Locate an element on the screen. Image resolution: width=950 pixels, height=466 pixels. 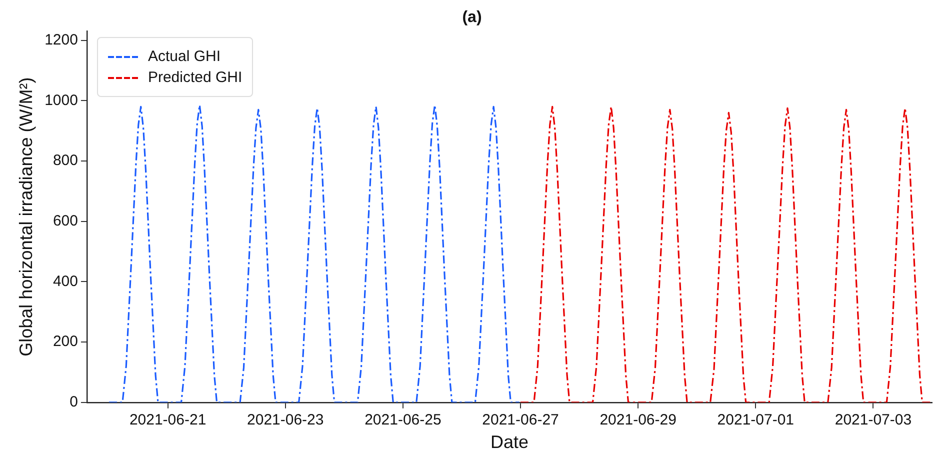
y-tick-label: 200 is located at coordinates (65, 341).